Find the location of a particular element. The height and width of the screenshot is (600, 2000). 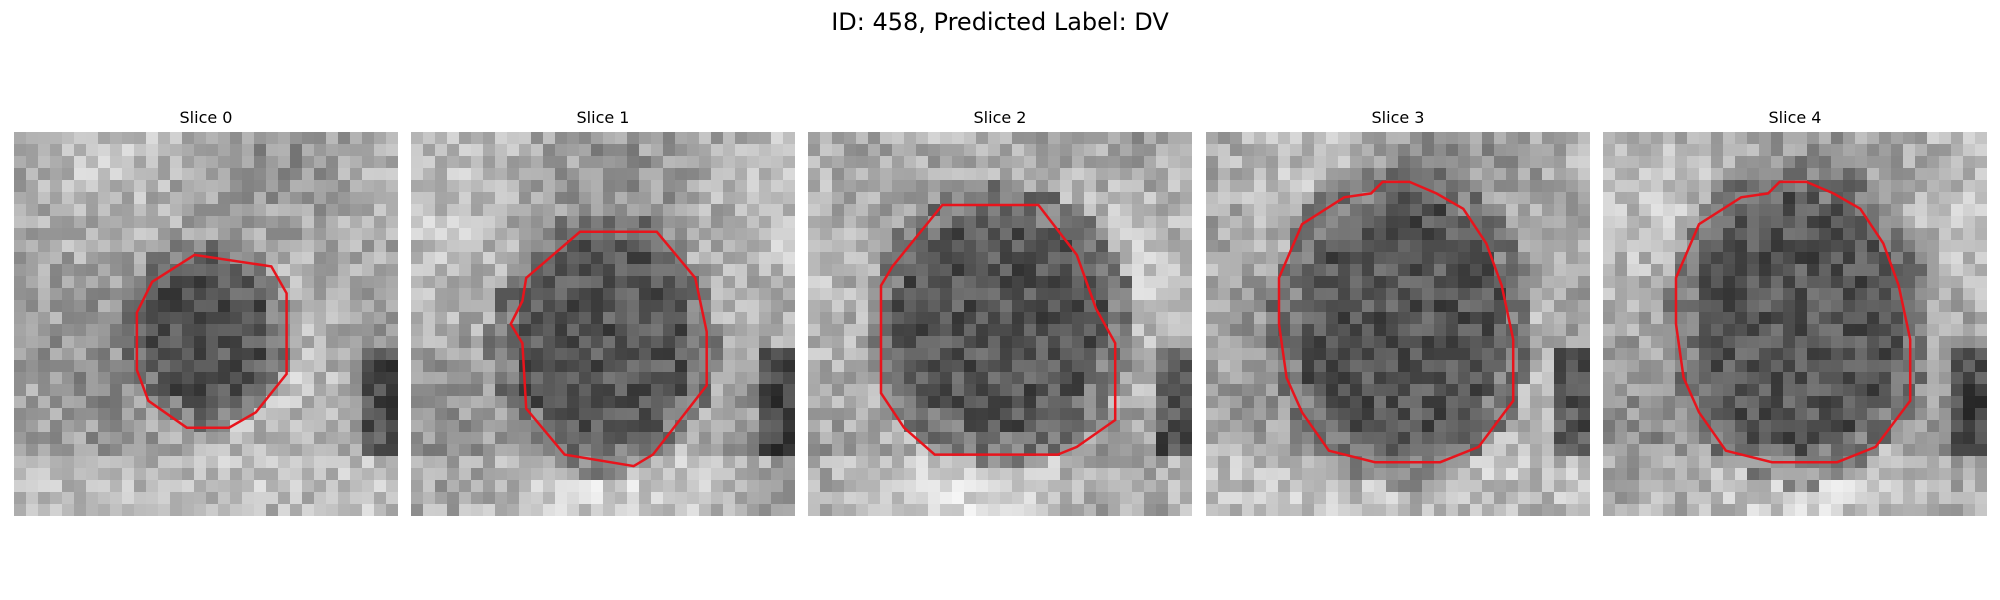

slice-title-3: Slice 3 is located at coordinates (1398, 117).